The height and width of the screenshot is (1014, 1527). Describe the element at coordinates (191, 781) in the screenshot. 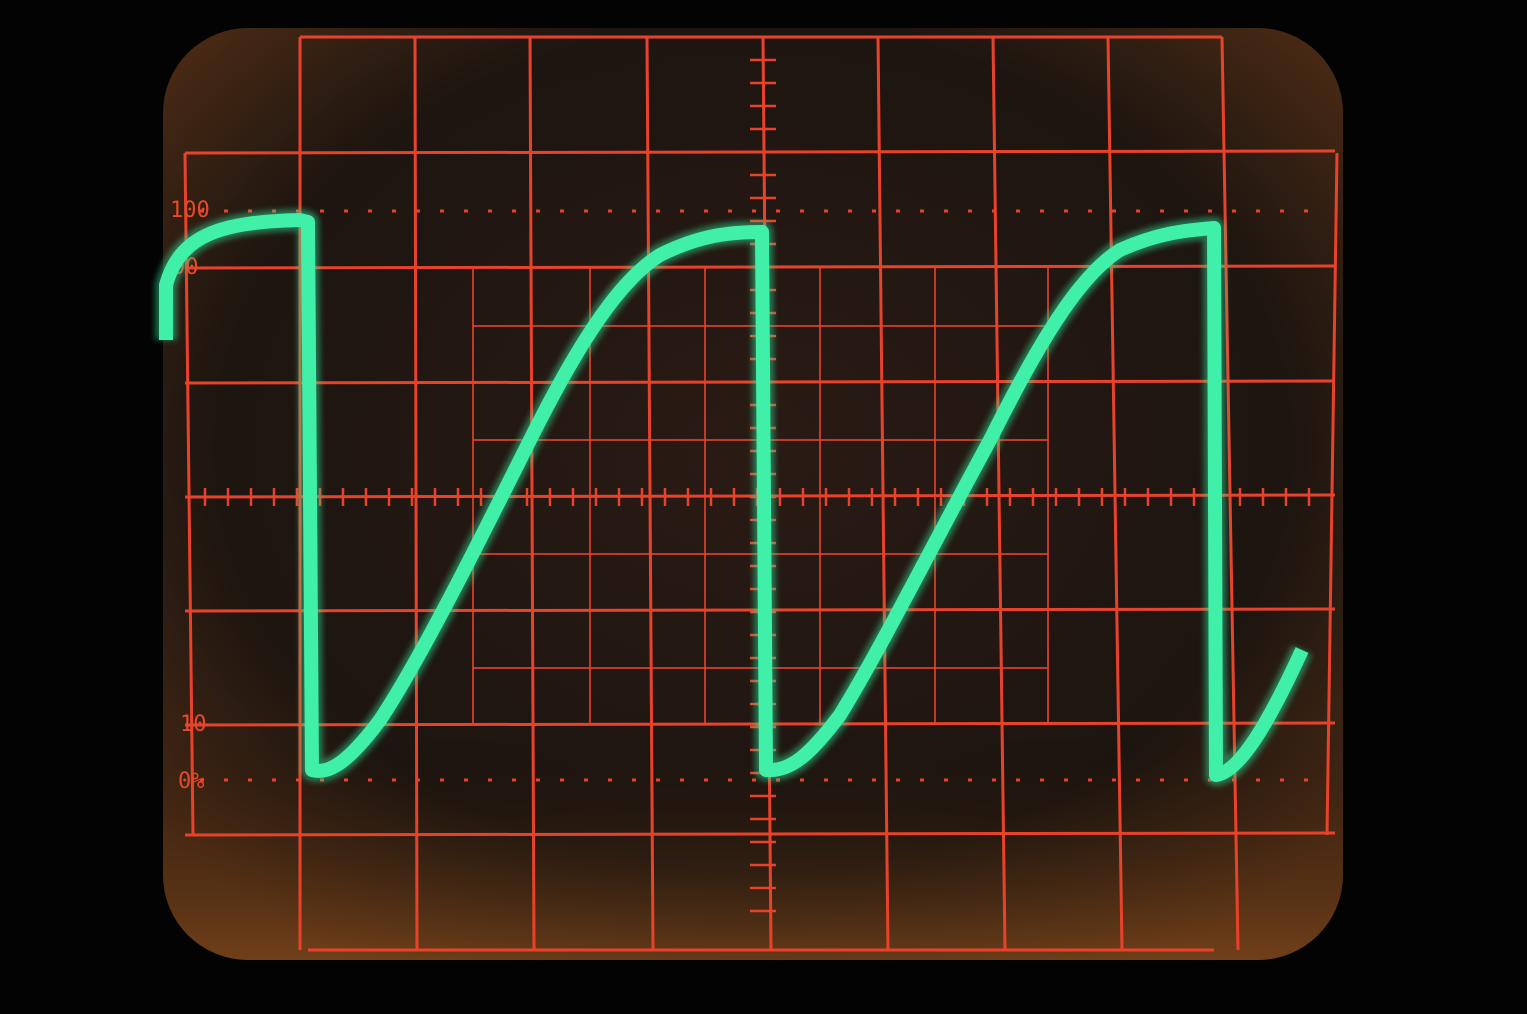

I see `scale-label: 0%` at that location.